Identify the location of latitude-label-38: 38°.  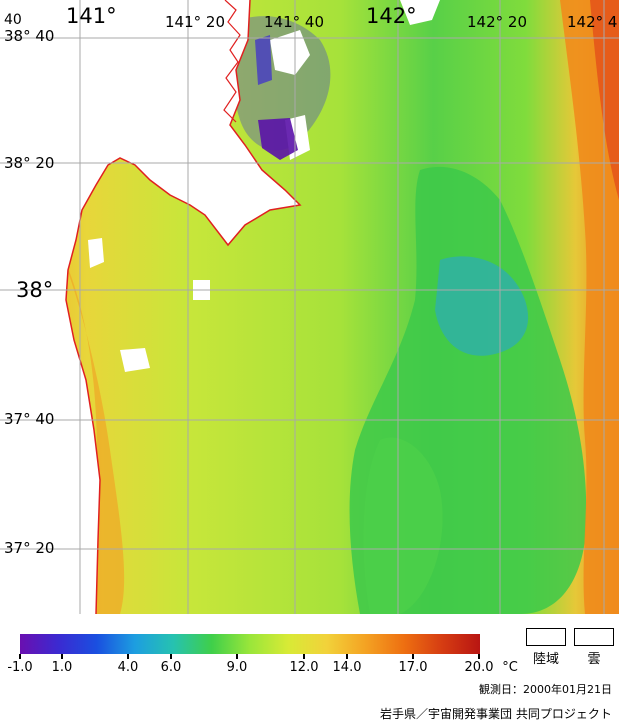
(35, 290).